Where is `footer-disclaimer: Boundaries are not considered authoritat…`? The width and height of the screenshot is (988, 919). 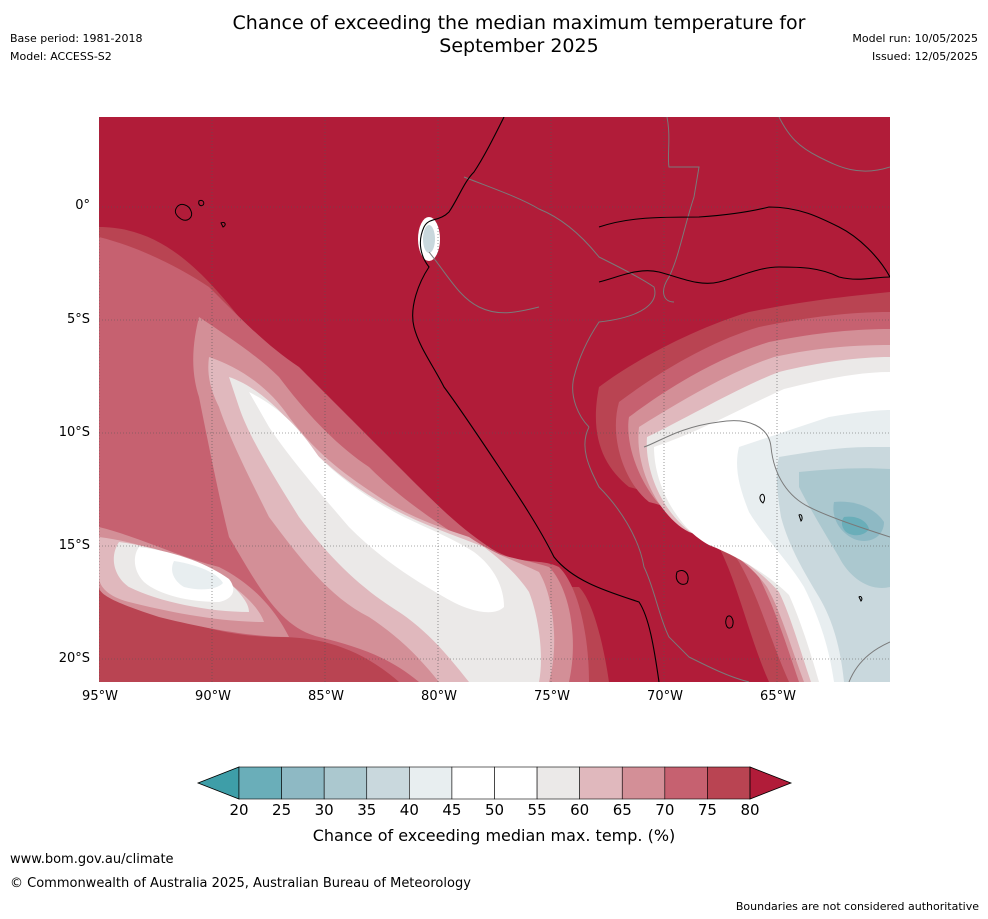
footer-disclaimer: Boundaries are not considered authoritat… is located at coordinates (857, 906).